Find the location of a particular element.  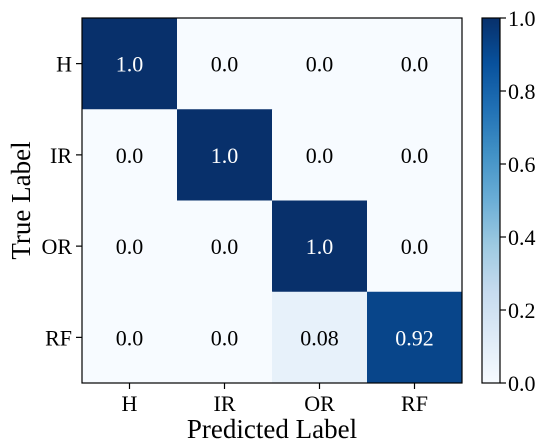

cell-value-label: 0.92 is located at coordinates (414, 337).